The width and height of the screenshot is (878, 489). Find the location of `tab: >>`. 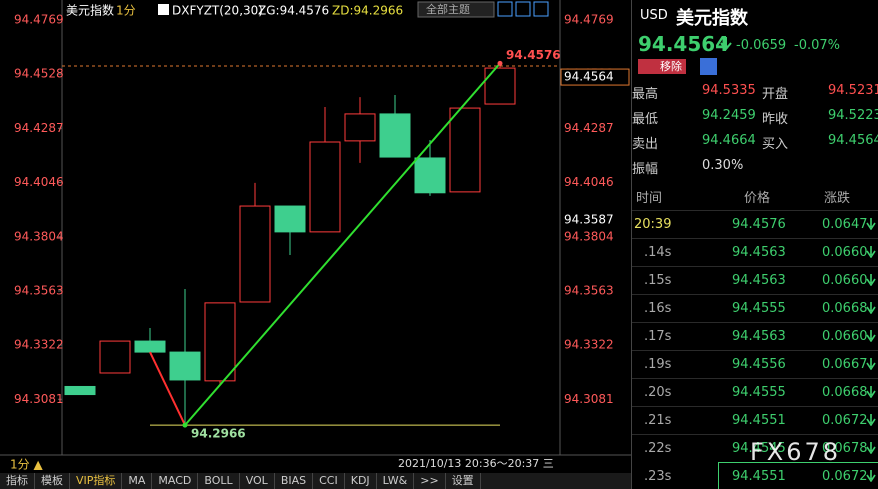

tab: >> is located at coordinates (430, 481).